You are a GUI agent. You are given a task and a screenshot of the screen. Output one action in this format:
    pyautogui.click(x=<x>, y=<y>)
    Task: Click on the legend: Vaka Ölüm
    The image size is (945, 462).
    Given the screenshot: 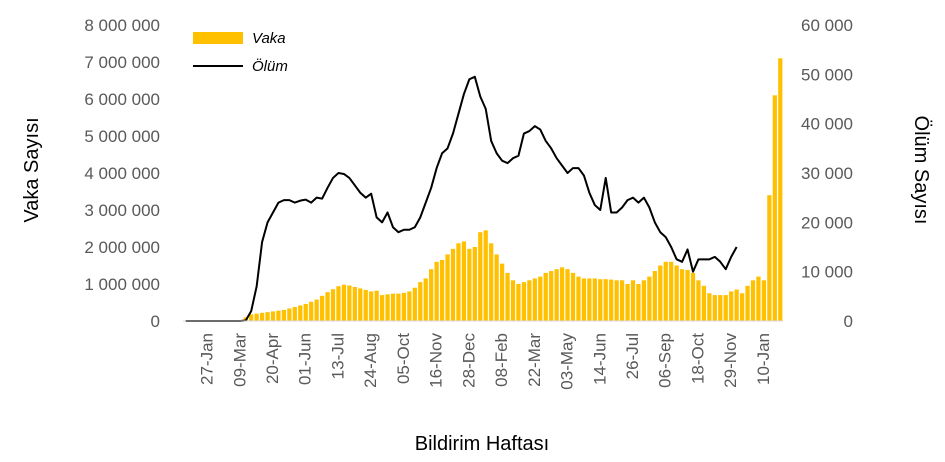 What is the action you would take?
    pyautogui.click(x=240, y=52)
    